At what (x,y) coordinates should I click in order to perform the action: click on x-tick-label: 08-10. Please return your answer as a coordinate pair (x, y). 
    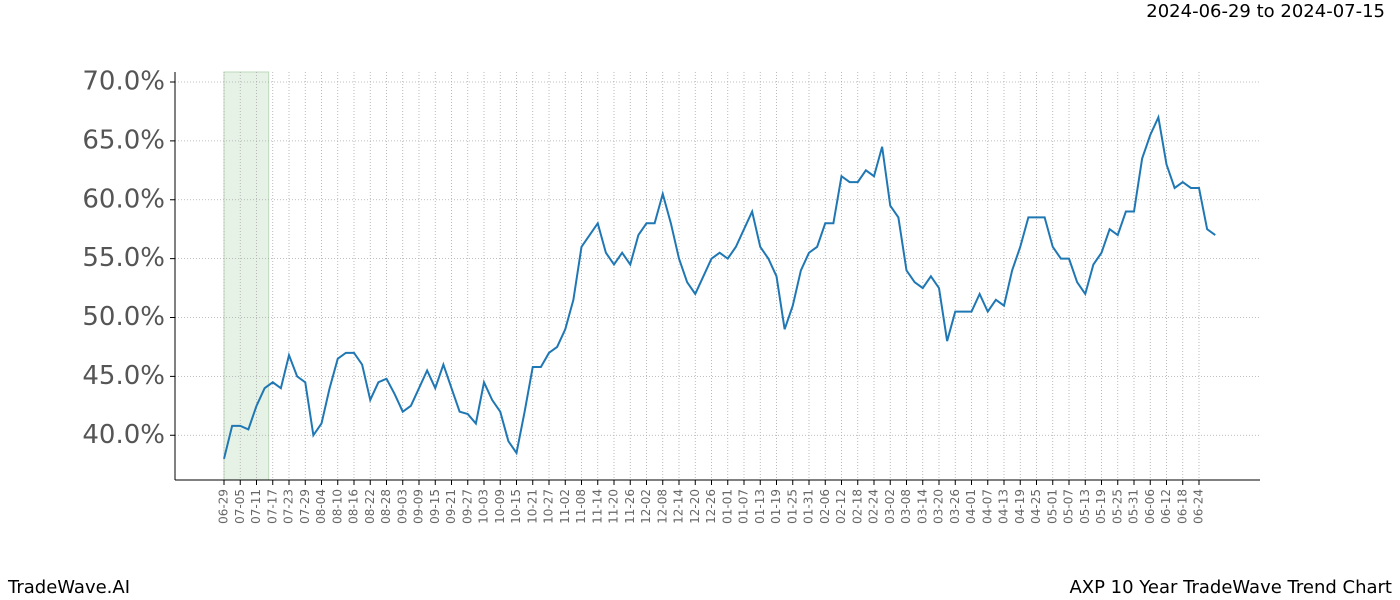
    Looking at the image, I should click on (337, 506).